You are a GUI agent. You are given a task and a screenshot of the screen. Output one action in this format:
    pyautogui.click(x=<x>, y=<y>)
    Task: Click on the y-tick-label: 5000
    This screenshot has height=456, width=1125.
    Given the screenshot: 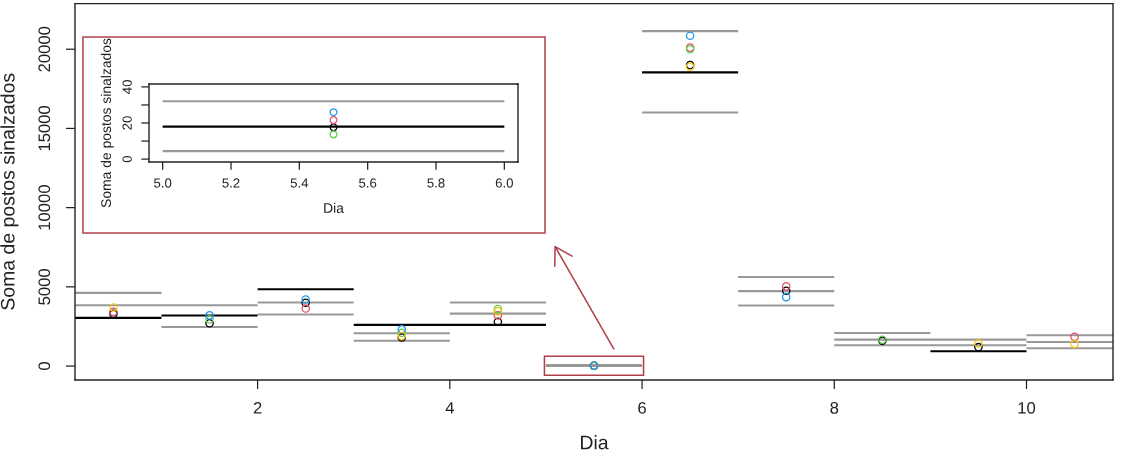 What is the action you would take?
    pyautogui.click(x=44, y=286)
    